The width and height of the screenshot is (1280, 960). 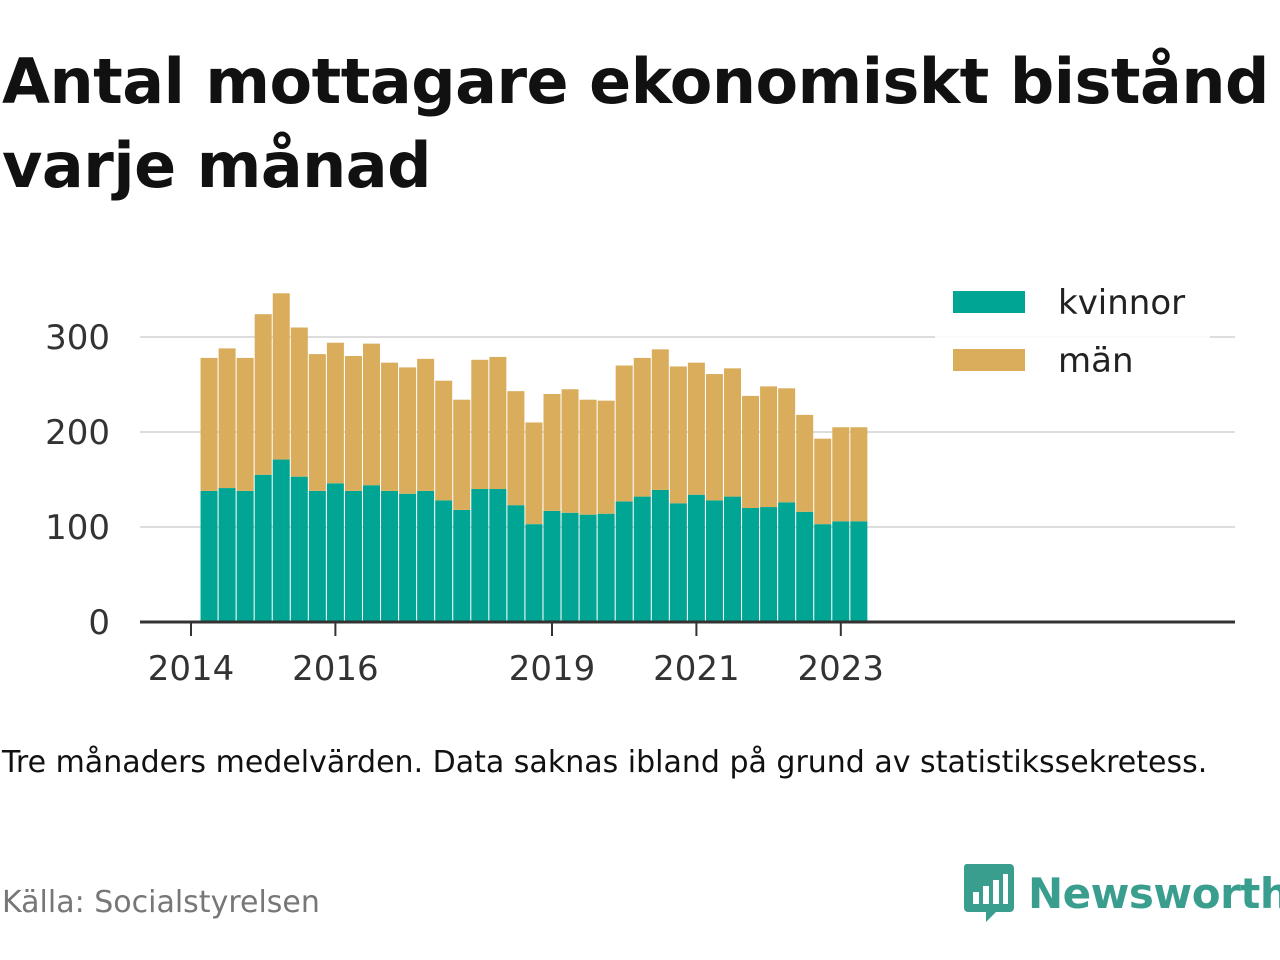 What do you see at coordinates (989, 302) in the screenshot?
I see `legend-swatch-kvinnor` at bounding box center [989, 302].